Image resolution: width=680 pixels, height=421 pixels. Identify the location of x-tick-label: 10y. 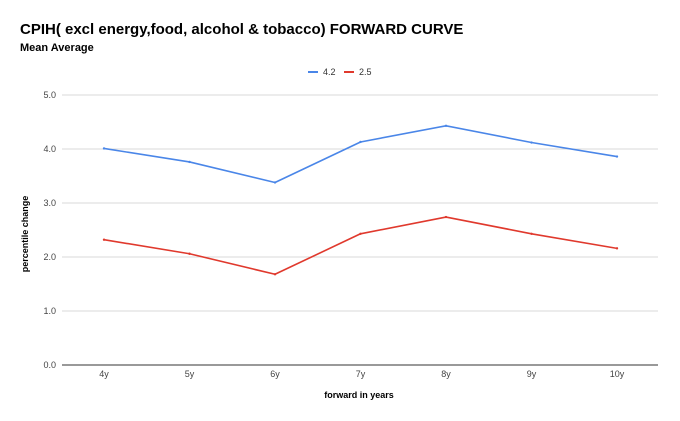
(617, 374).